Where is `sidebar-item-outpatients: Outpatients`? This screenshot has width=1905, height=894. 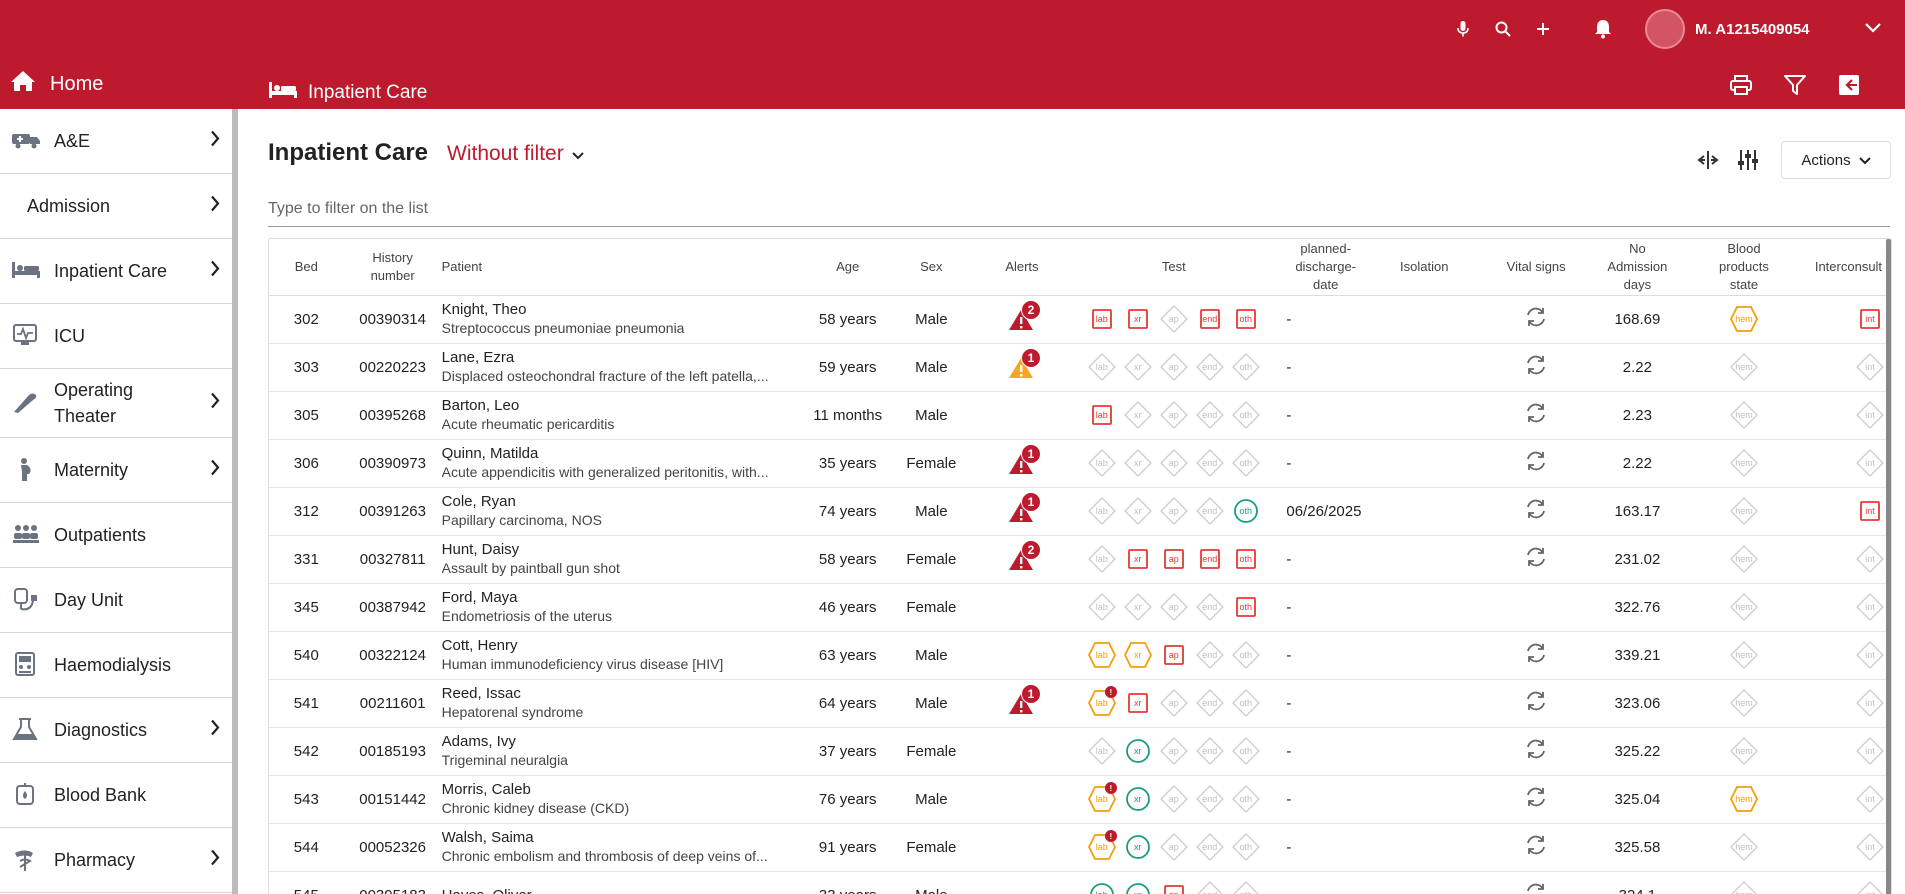
sidebar-item-outpatients: Outpatients is located at coordinates (116, 535).